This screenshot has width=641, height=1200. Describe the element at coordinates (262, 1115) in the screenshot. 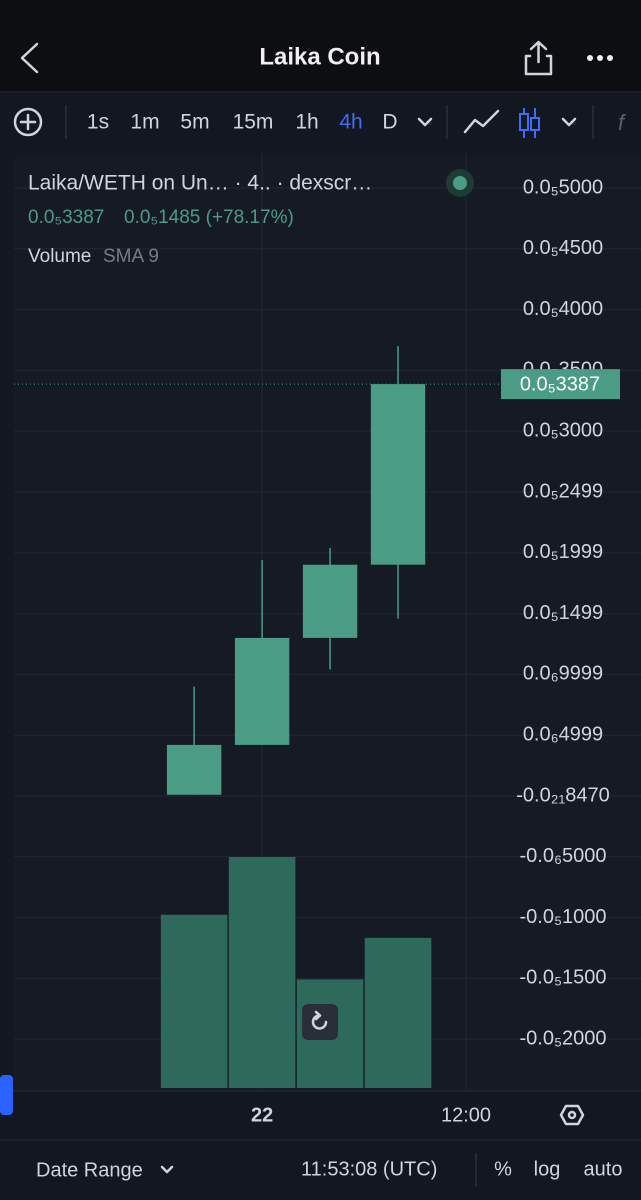

I see `x-tick-label: 22` at that location.